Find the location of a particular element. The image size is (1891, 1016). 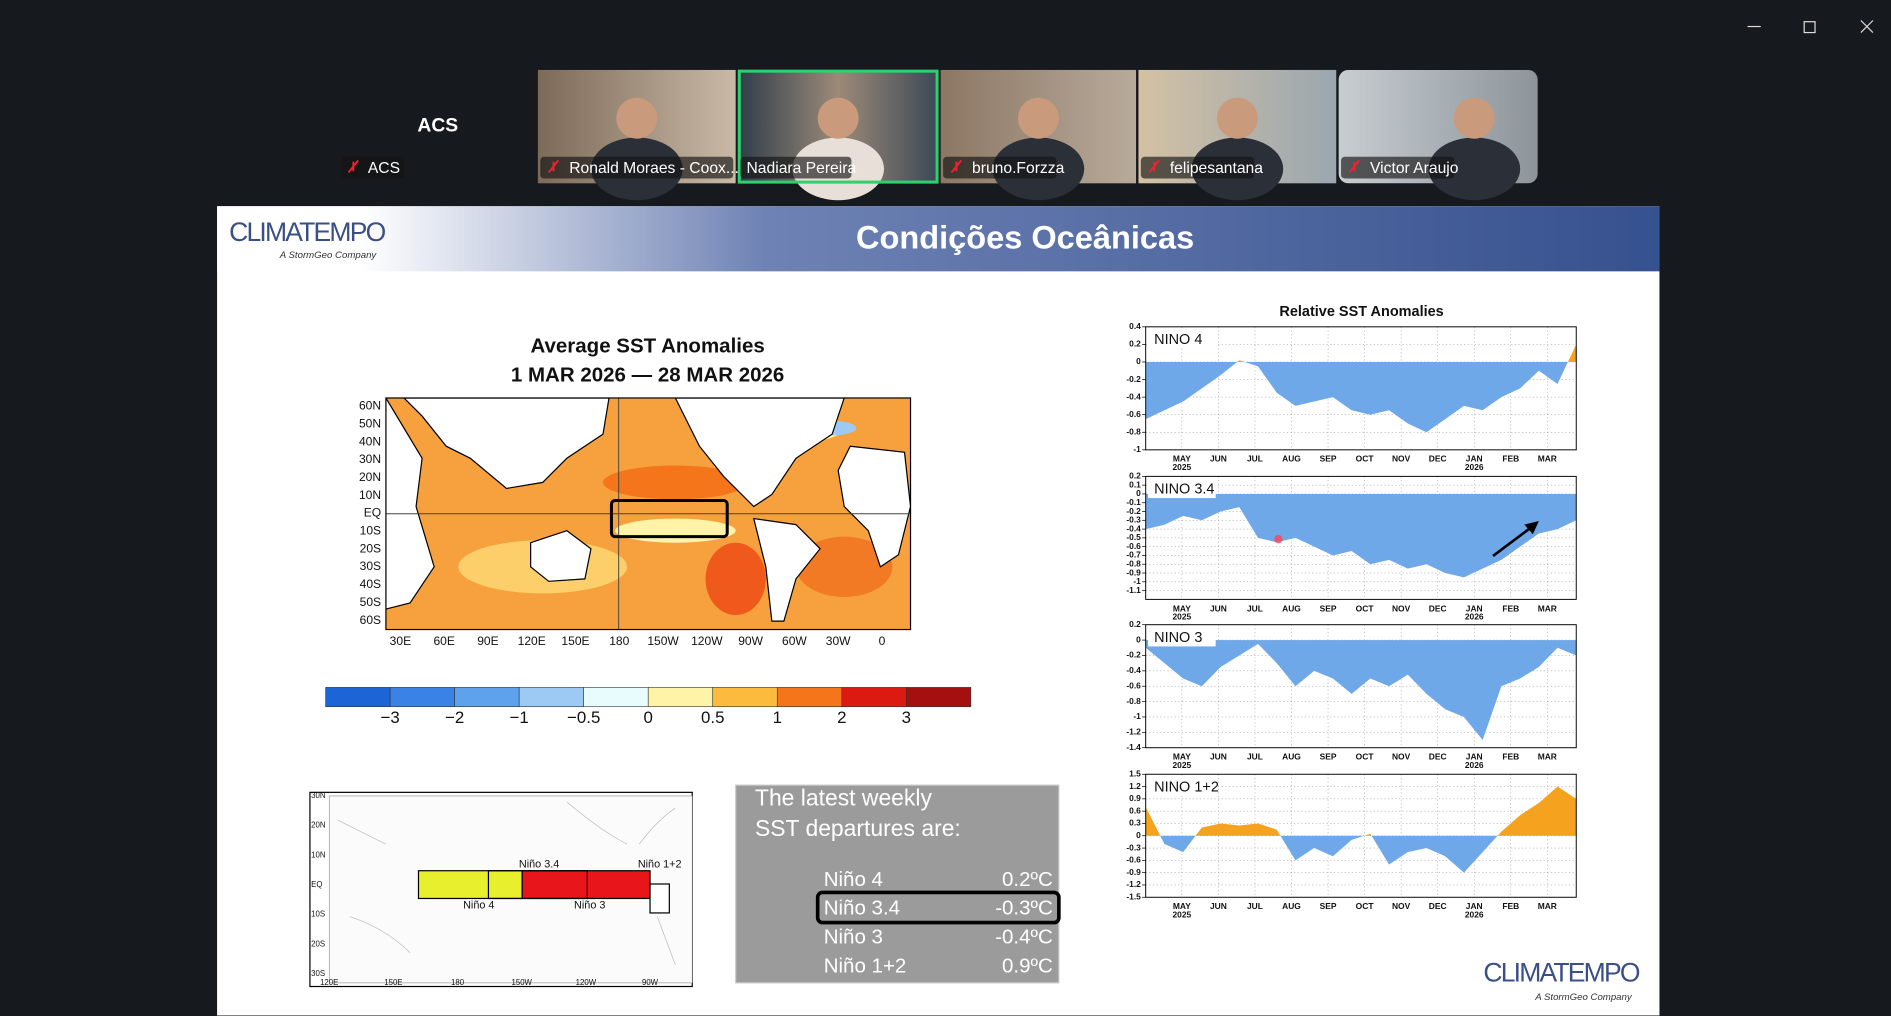

colorbar-label: −0.5 is located at coordinates (583, 717).